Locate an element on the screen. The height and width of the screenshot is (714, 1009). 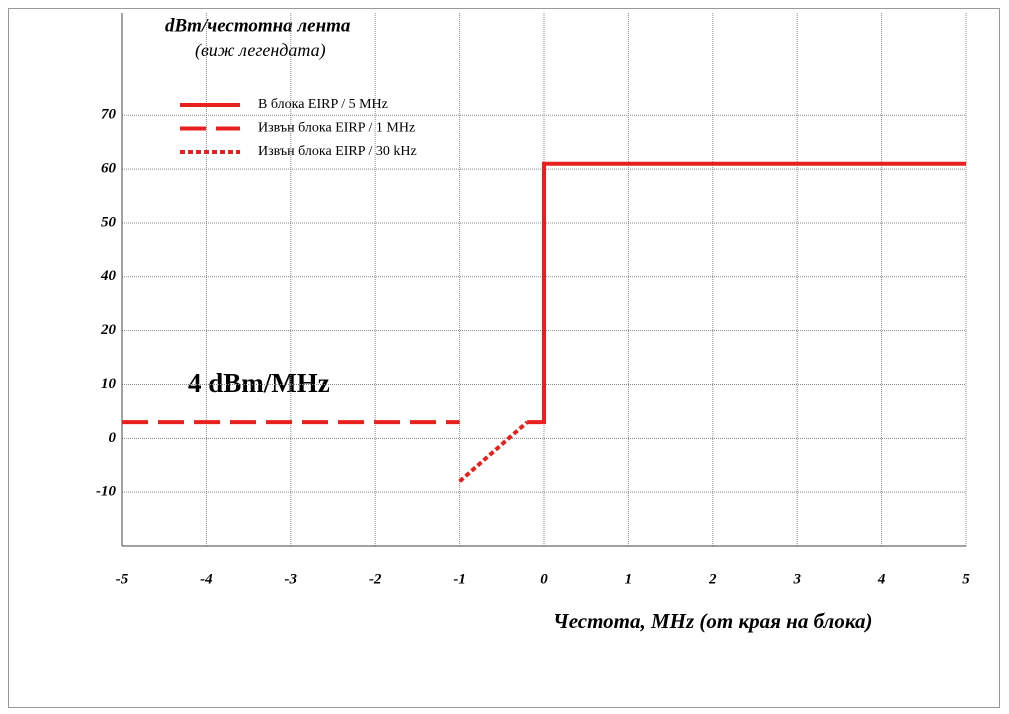
y-tick-label: 40 is located at coordinates (108, 276).